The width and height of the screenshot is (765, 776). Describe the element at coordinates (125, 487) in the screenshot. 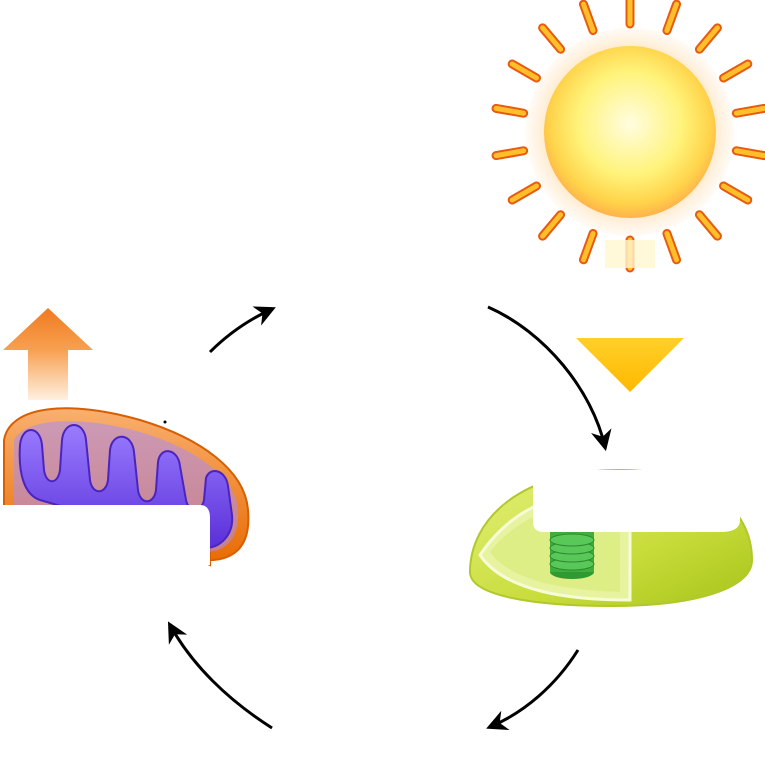

I see `mitochondrion-icon` at that location.